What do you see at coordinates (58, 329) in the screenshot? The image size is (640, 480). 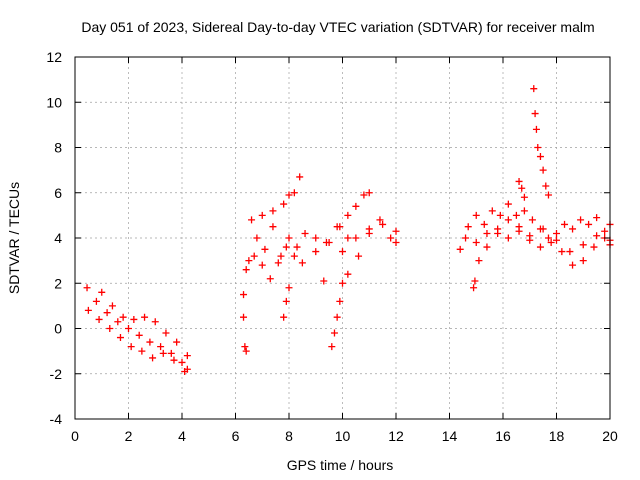 I see `y-tick-label: 0` at bounding box center [58, 329].